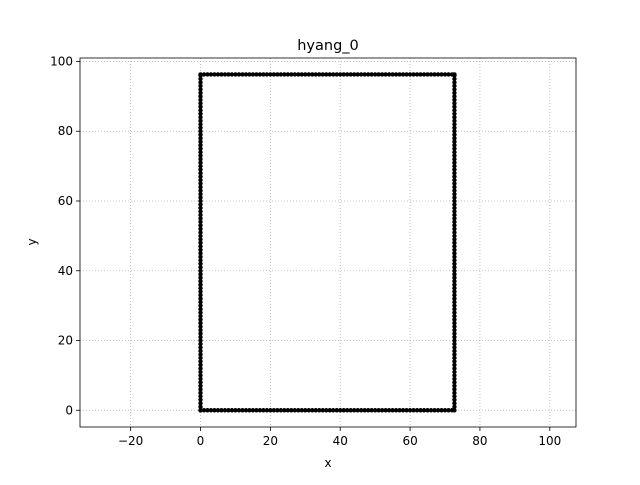  What do you see at coordinates (201, 441) in the screenshot?
I see `x-tick-label: 0` at bounding box center [201, 441].